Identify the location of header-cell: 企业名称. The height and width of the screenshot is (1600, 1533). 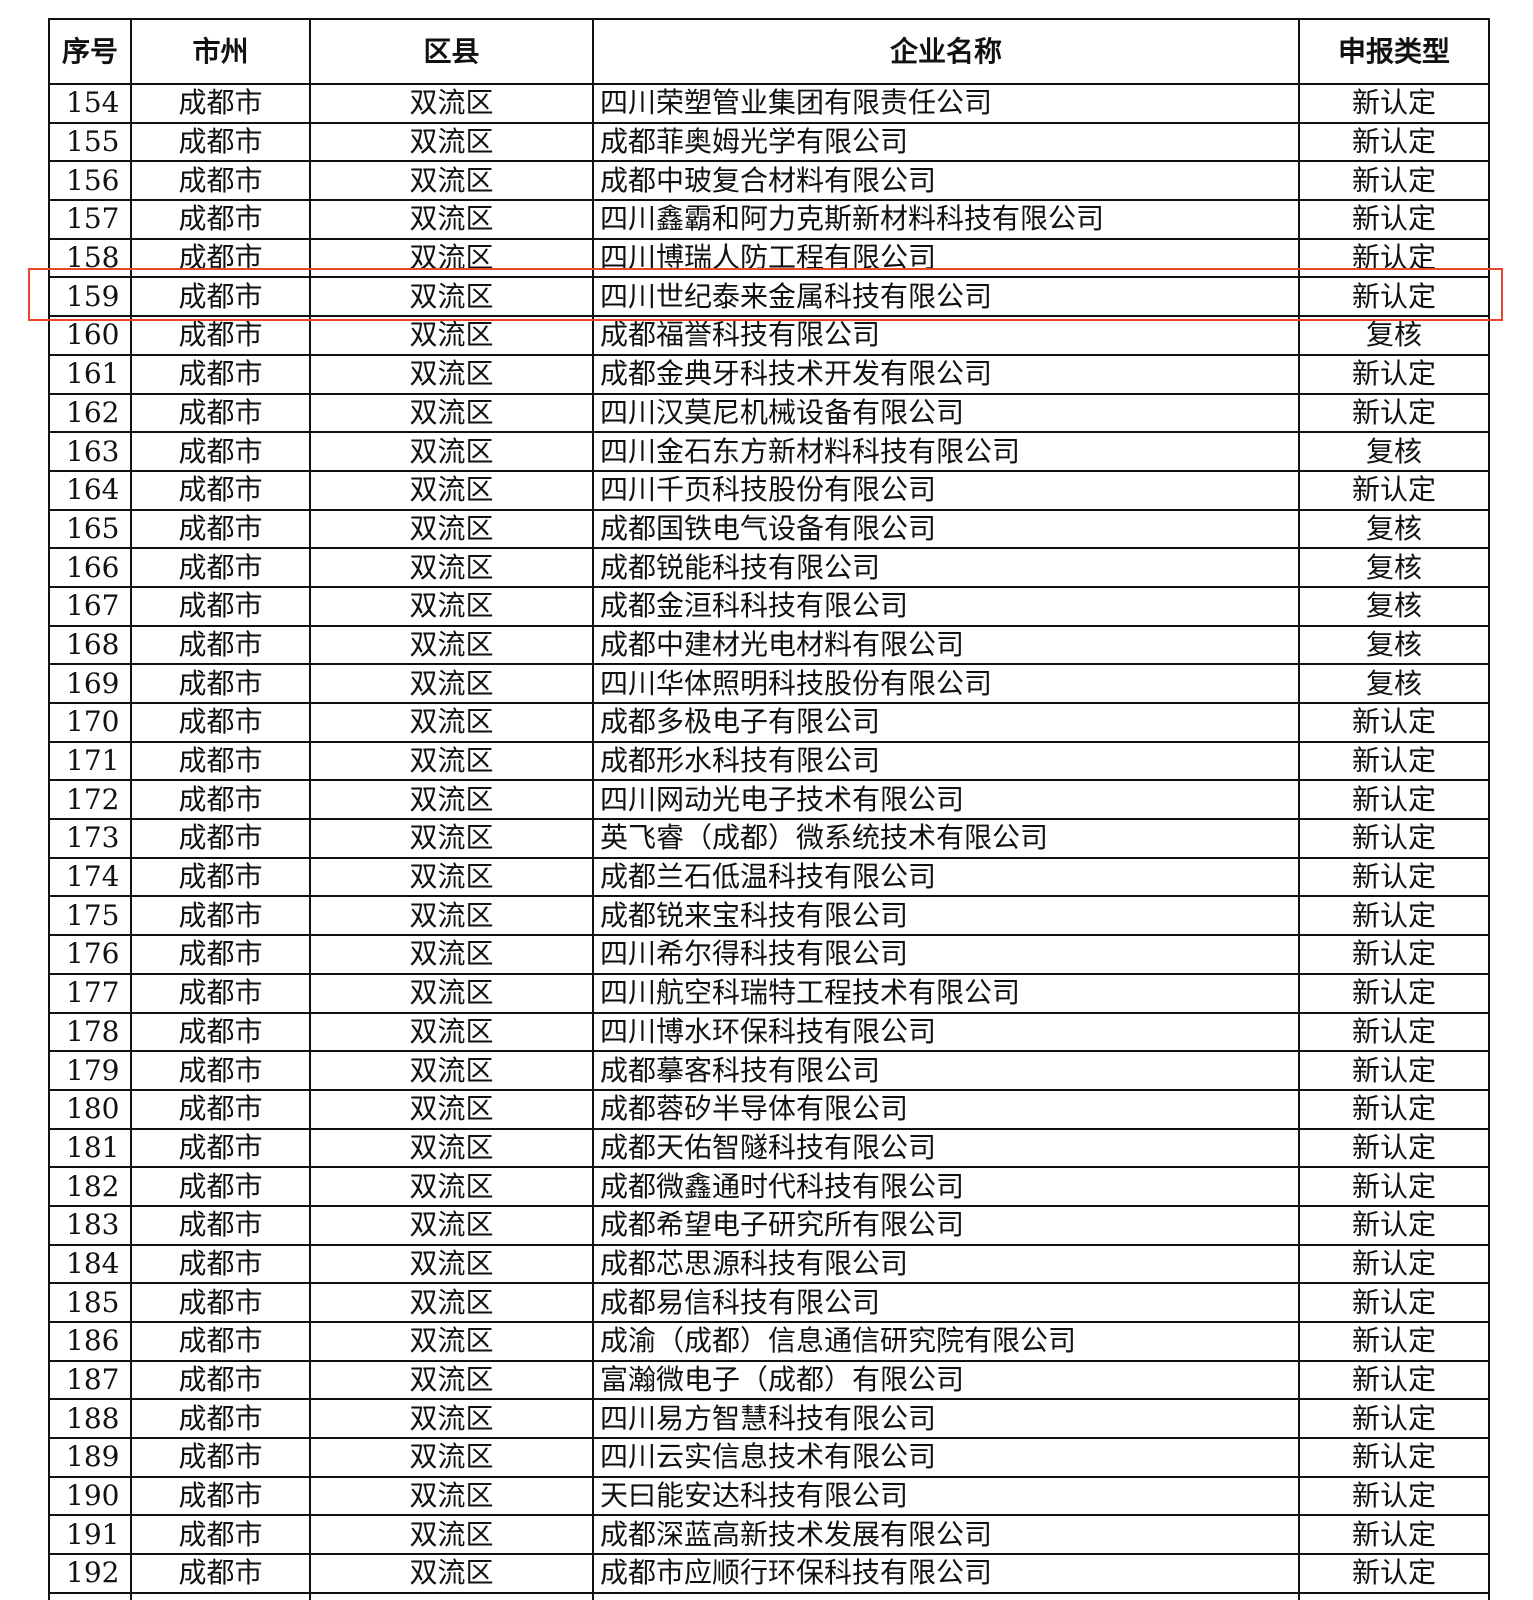
(946, 51).